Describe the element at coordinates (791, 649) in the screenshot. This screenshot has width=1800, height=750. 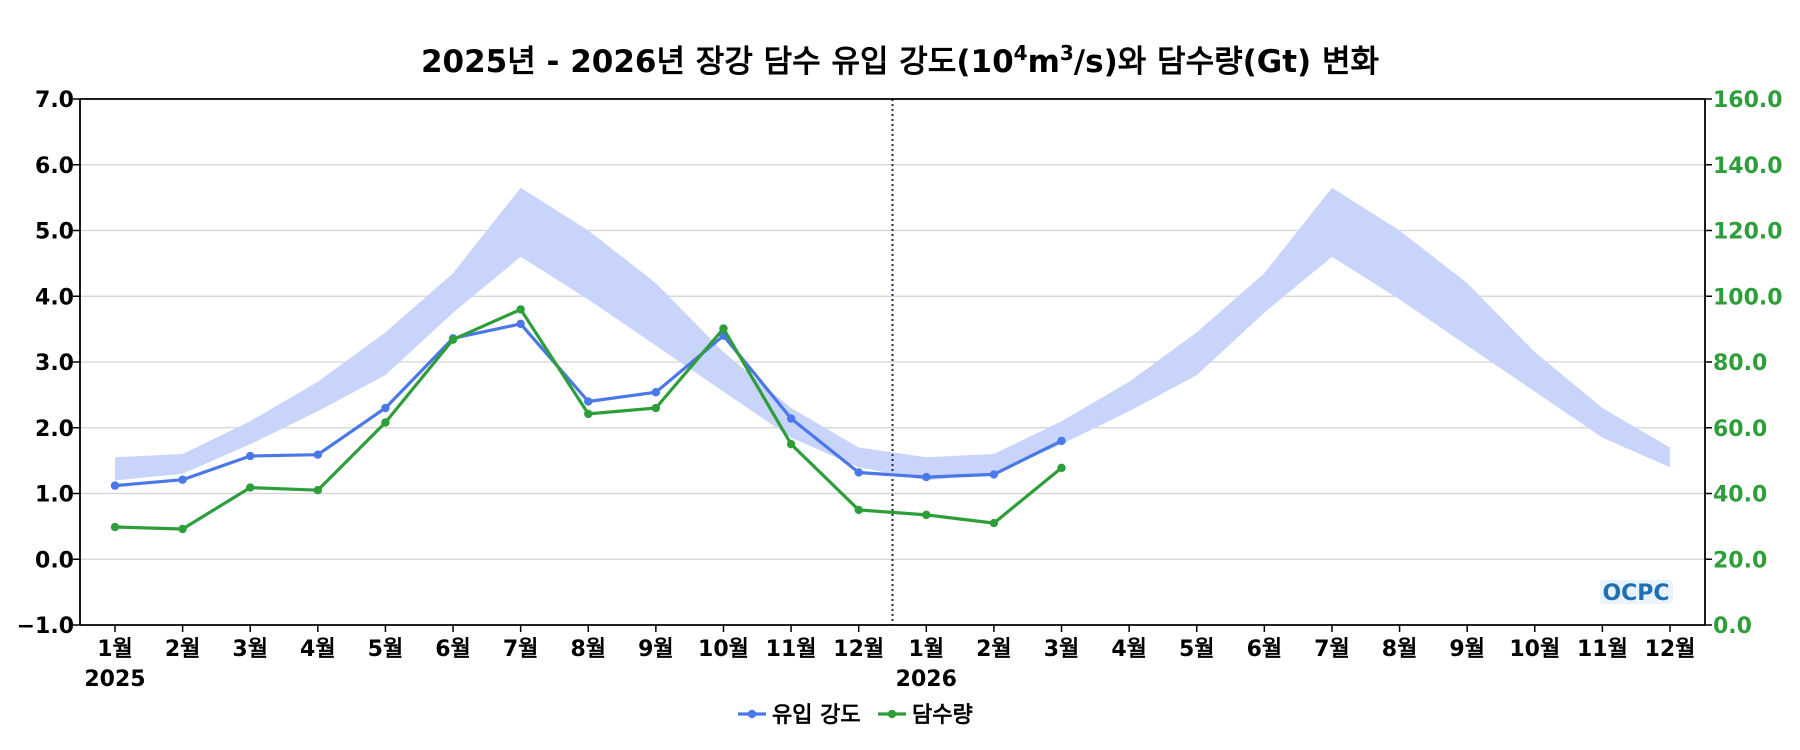
I see `x-tick-label-10: 11월` at that location.